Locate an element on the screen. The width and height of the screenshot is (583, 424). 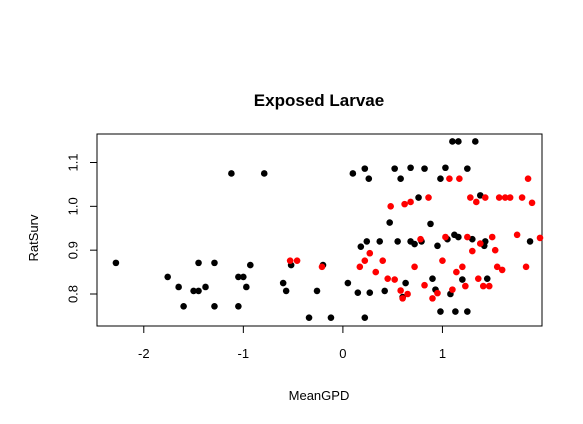
x-tick-label: -1 is located at coordinates (244, 353).